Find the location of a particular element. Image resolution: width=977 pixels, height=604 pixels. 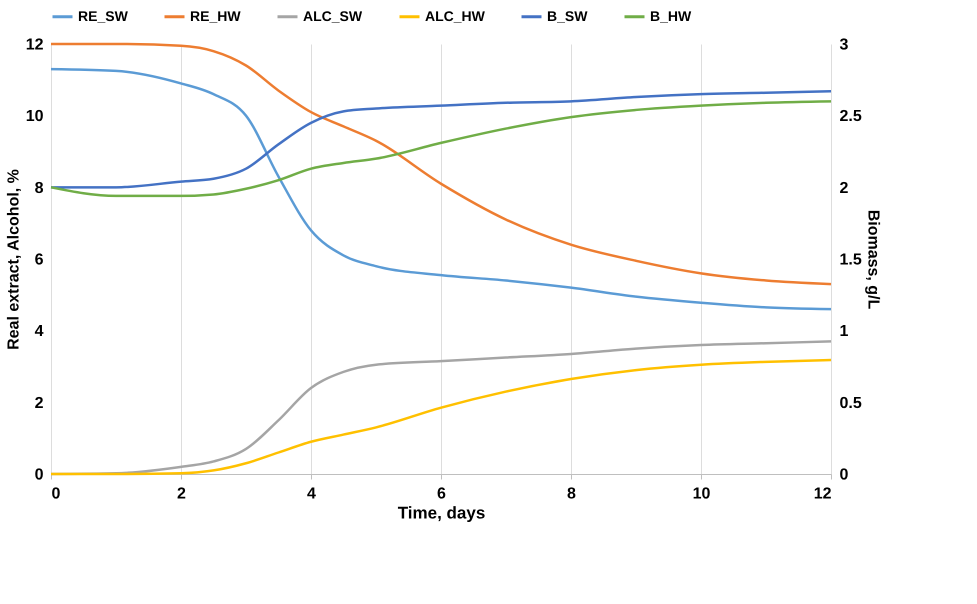

y2-tick-label: 2.5 is located at coordinates (851, 117).